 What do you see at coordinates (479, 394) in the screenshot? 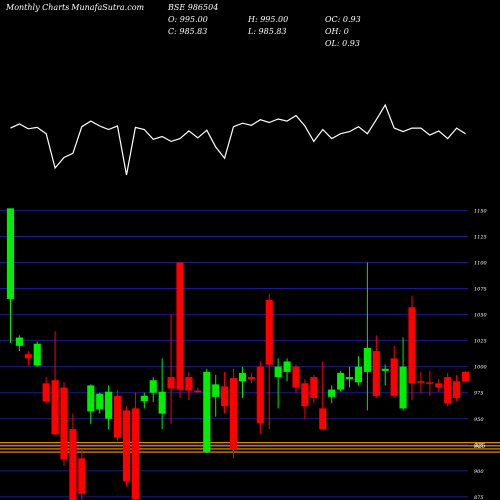
I see `y-tick-label: 975` at bounding box center [479, 394].